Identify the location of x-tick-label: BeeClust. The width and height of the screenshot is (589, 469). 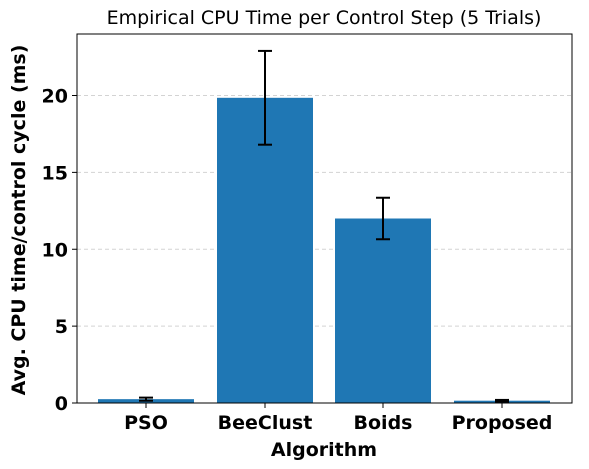
(265, 423).